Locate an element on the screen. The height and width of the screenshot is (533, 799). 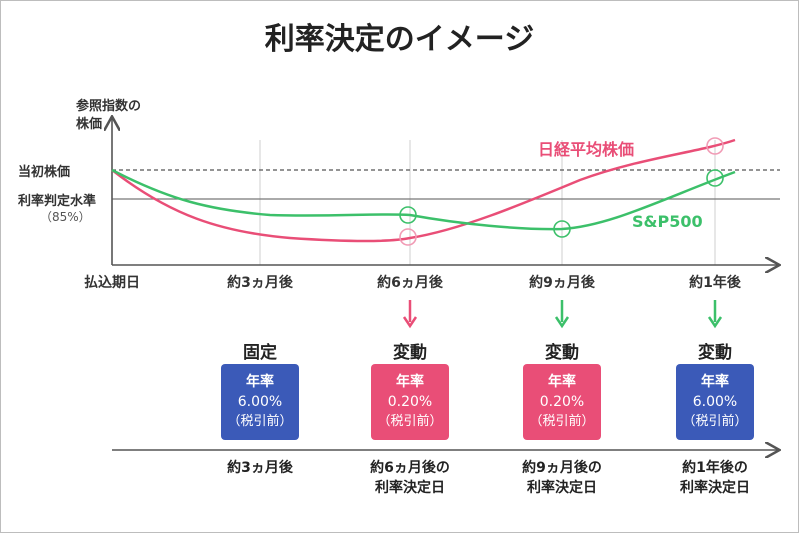
sp500-marker-9m is located at coordinates (562, 229).